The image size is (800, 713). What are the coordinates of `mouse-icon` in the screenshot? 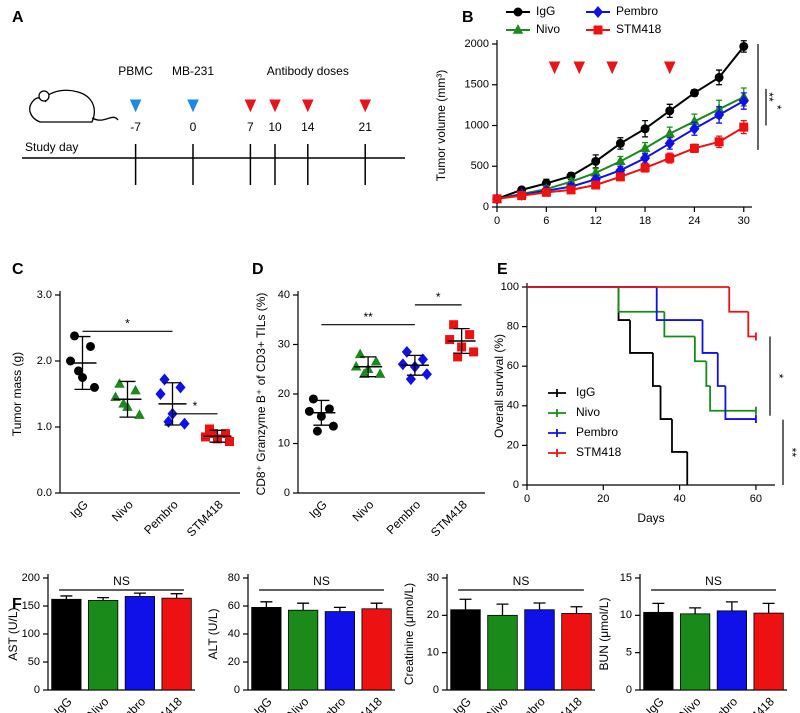 It's located at (74, 106).